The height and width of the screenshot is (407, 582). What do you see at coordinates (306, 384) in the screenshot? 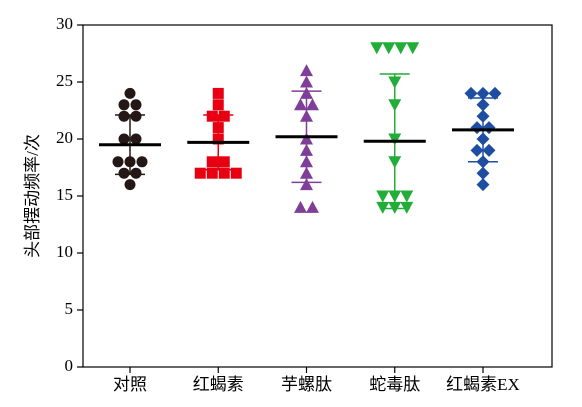
I see `x-tick-label: 芋螺肽` at bounding box center [306, 384].